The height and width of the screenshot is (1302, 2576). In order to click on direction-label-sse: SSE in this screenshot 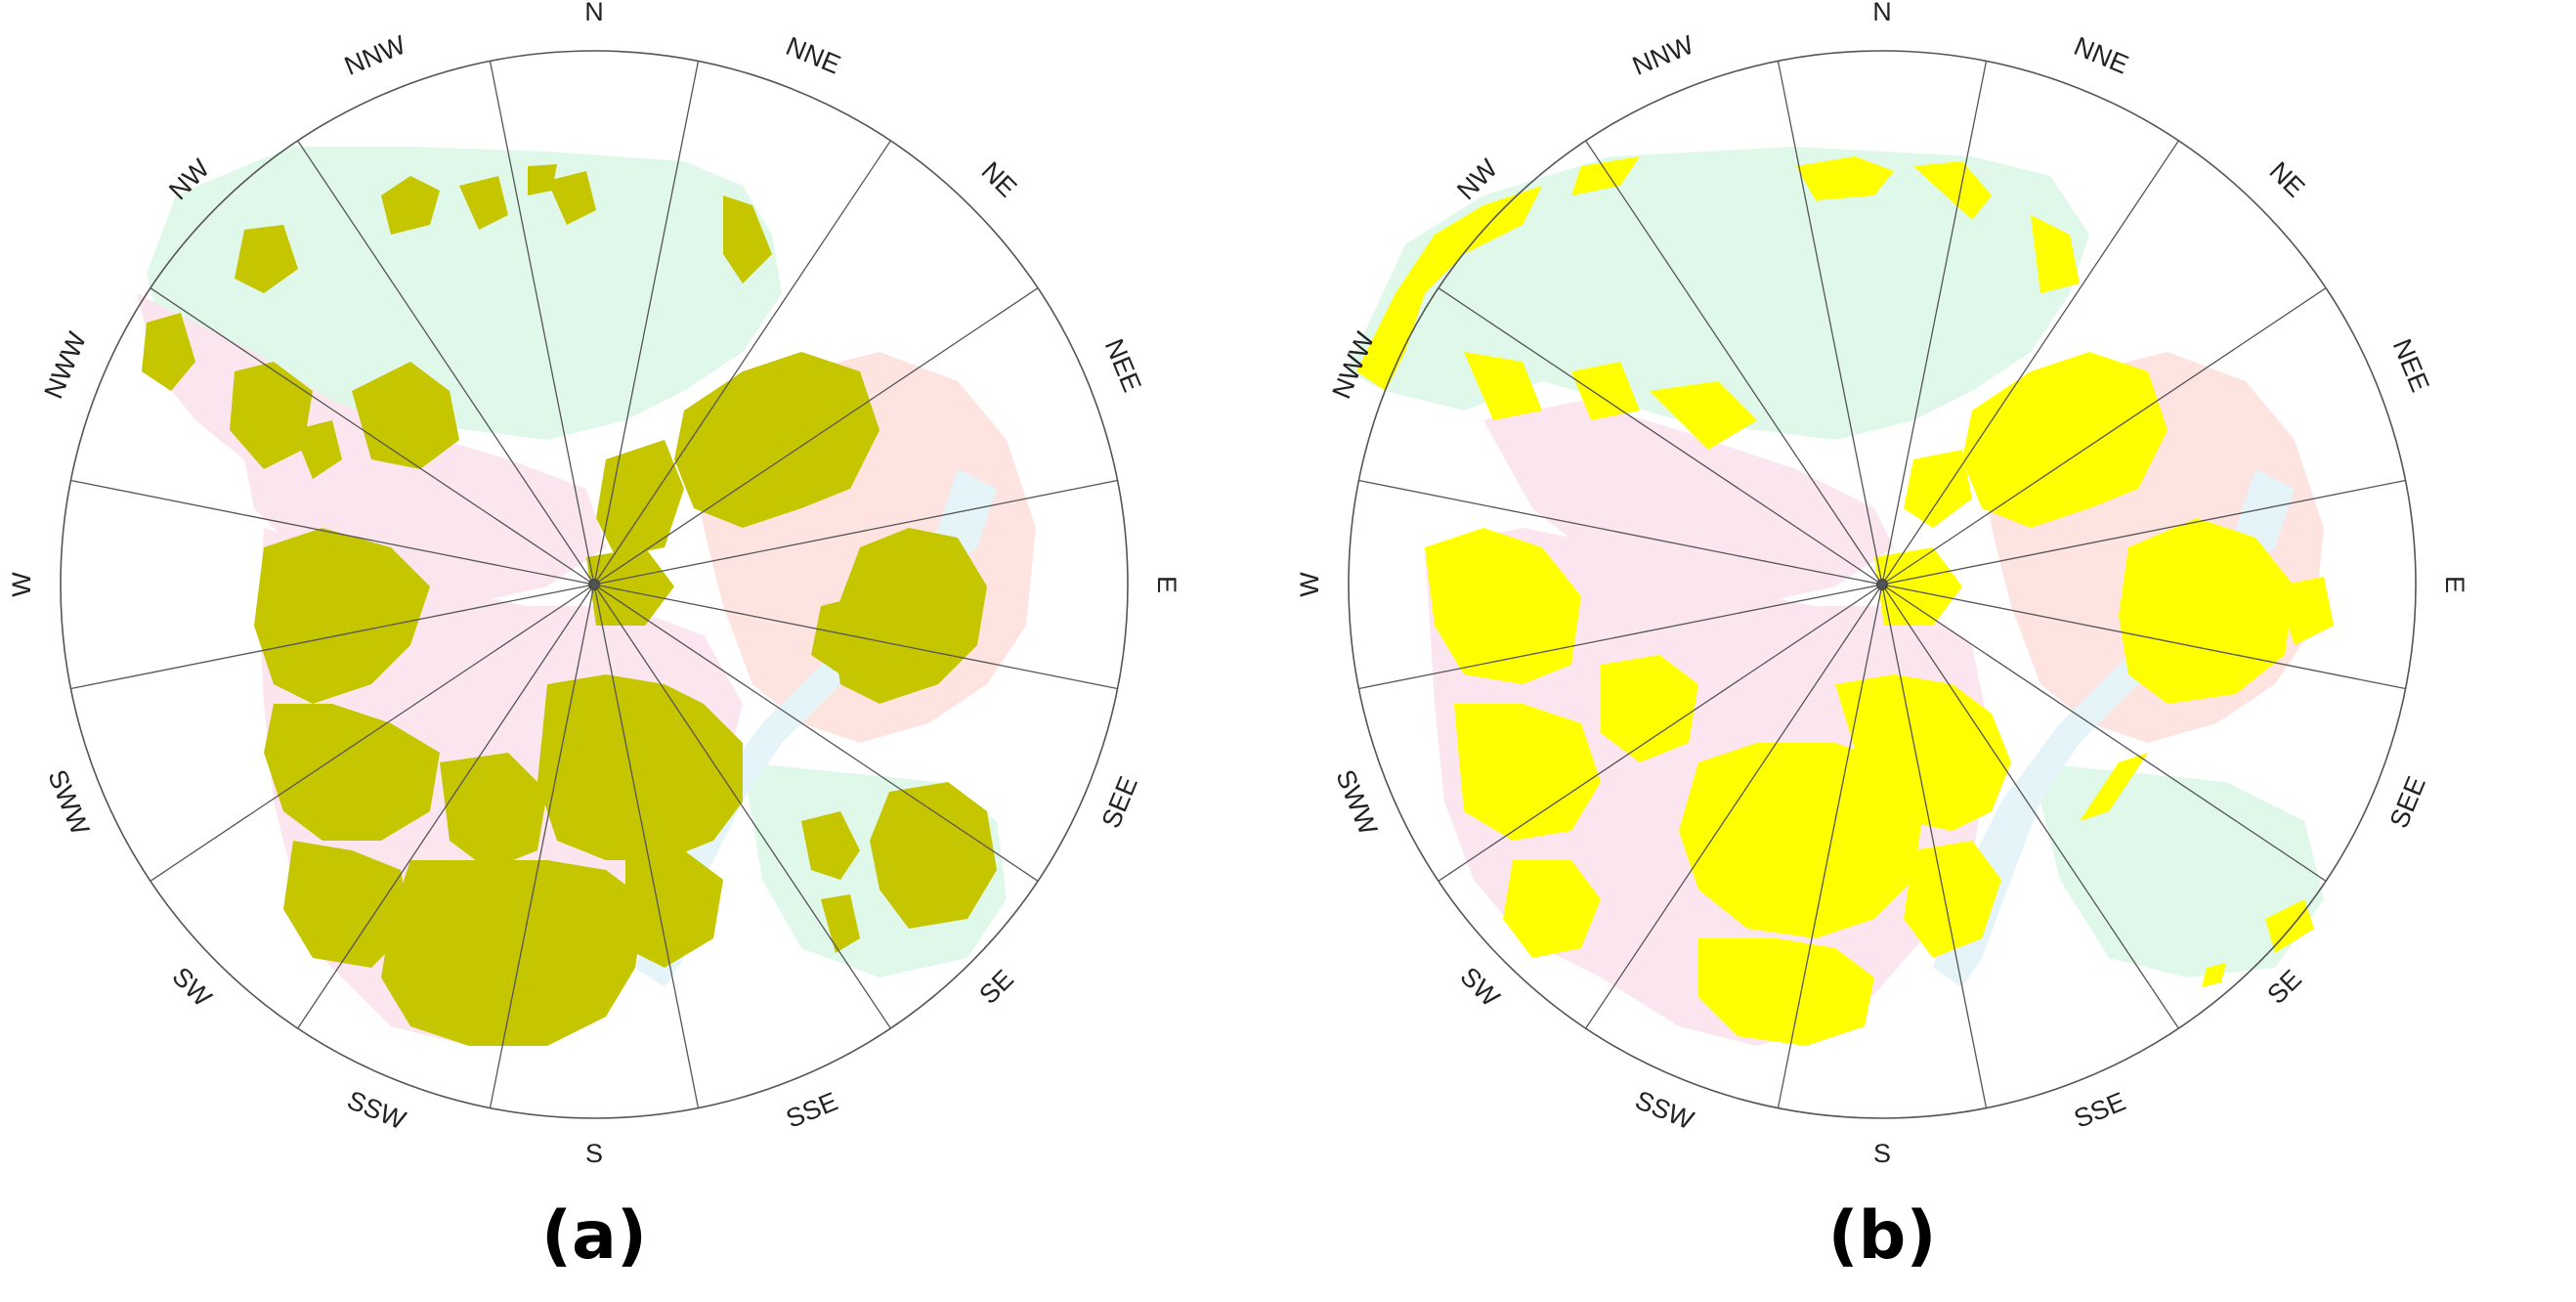, I will do `click(2099, 1110)`.